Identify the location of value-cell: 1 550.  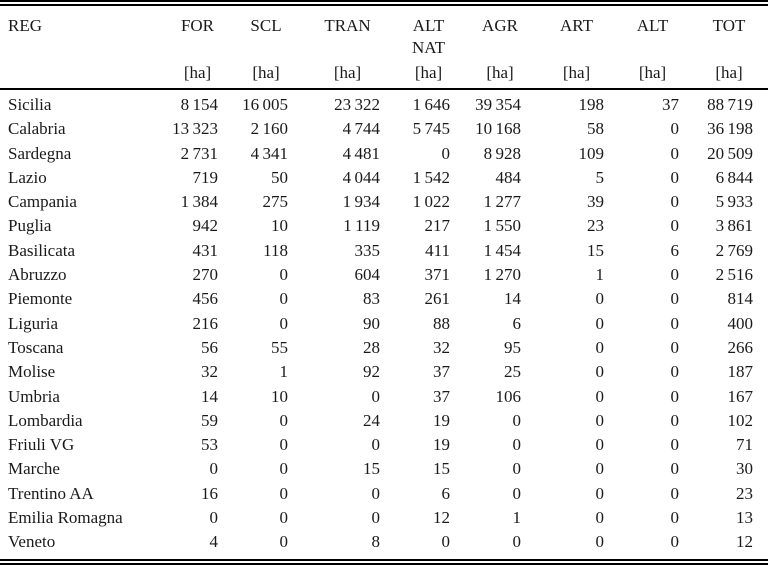
(502, 226).